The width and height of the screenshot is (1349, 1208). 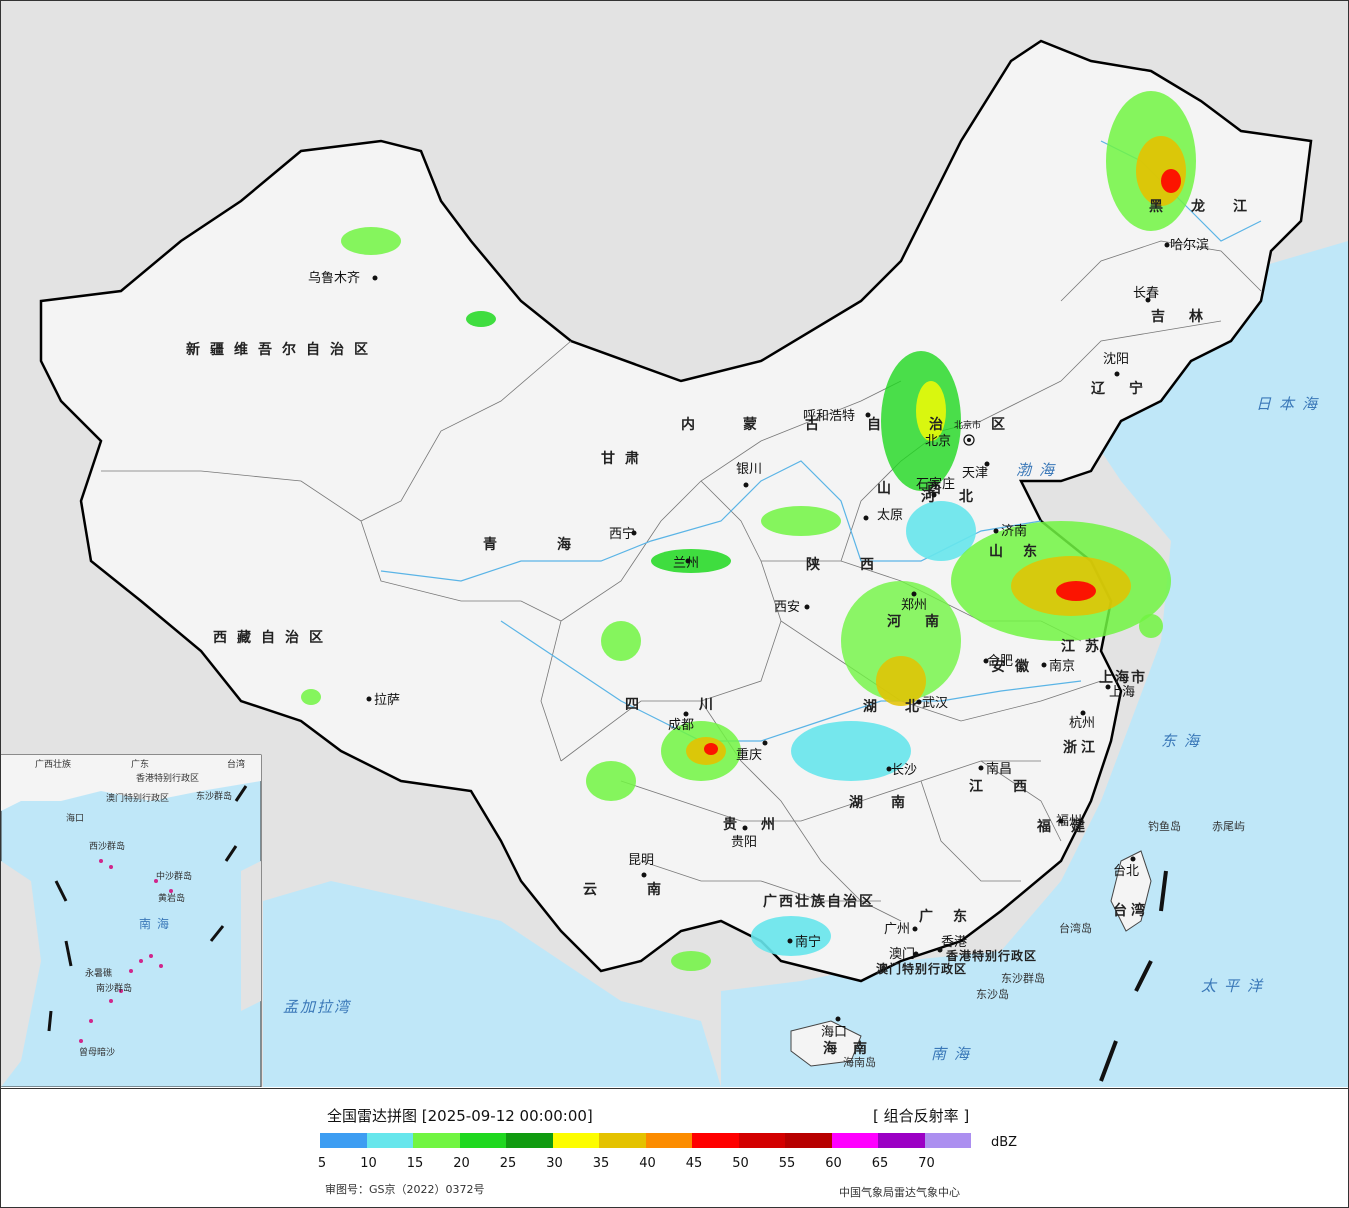 I want to click on province-label-xizang: 西藏自治区, so click(x=273, y=637).